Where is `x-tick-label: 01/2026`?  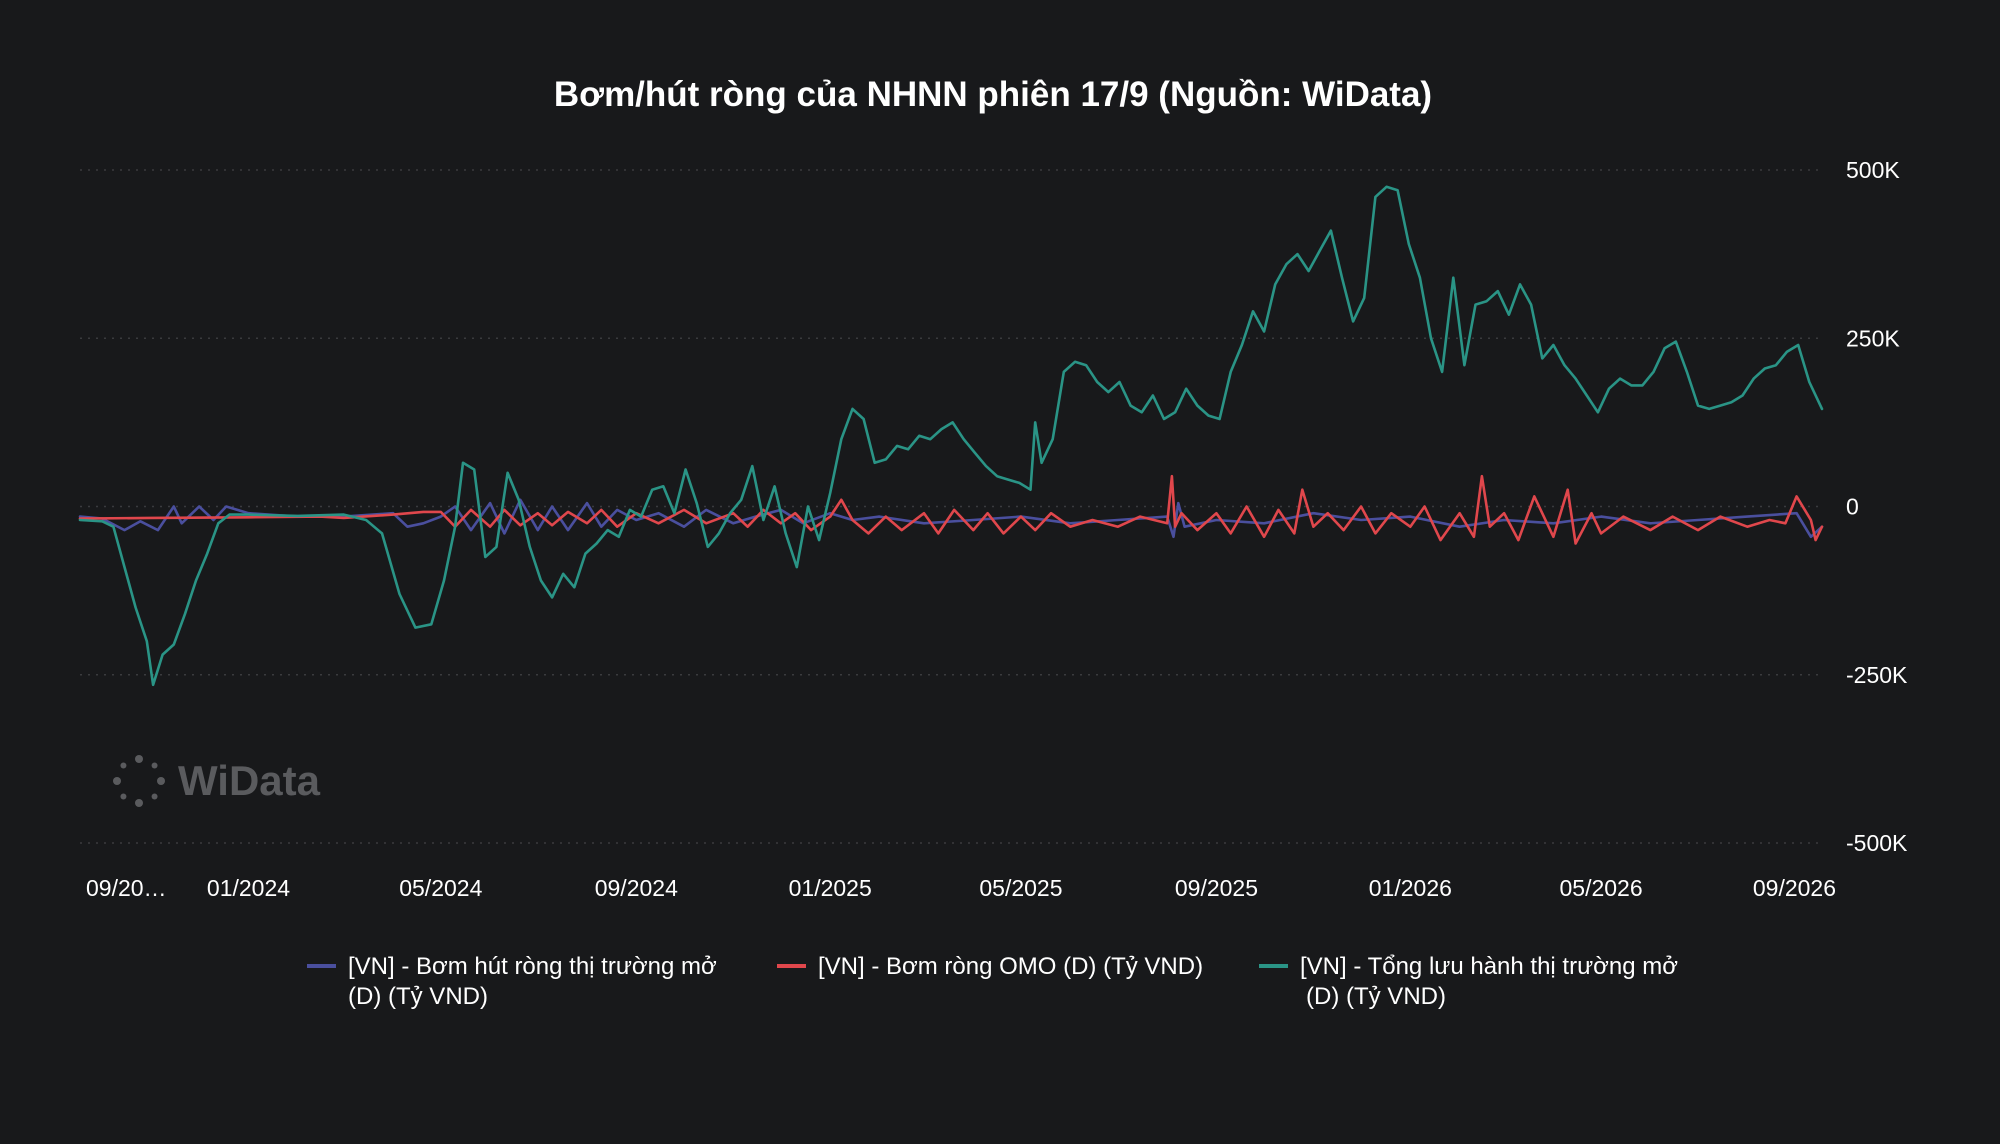 x-tick-label: 01/2026 is located at coordinates (1410, 888).